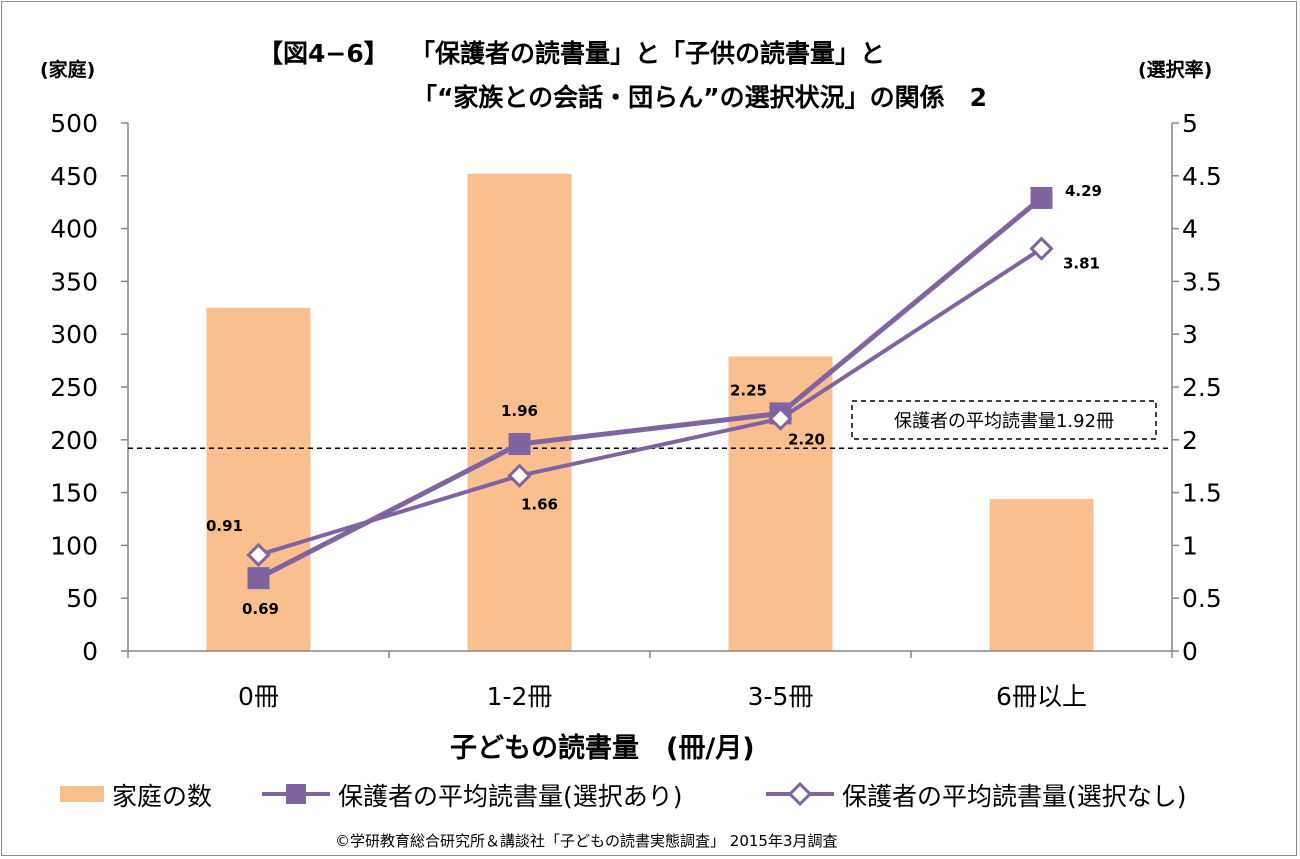 This screenshot has height=859, width=1300. I want to click on x-tick-label: 6冊以上, so click(1041, 696).